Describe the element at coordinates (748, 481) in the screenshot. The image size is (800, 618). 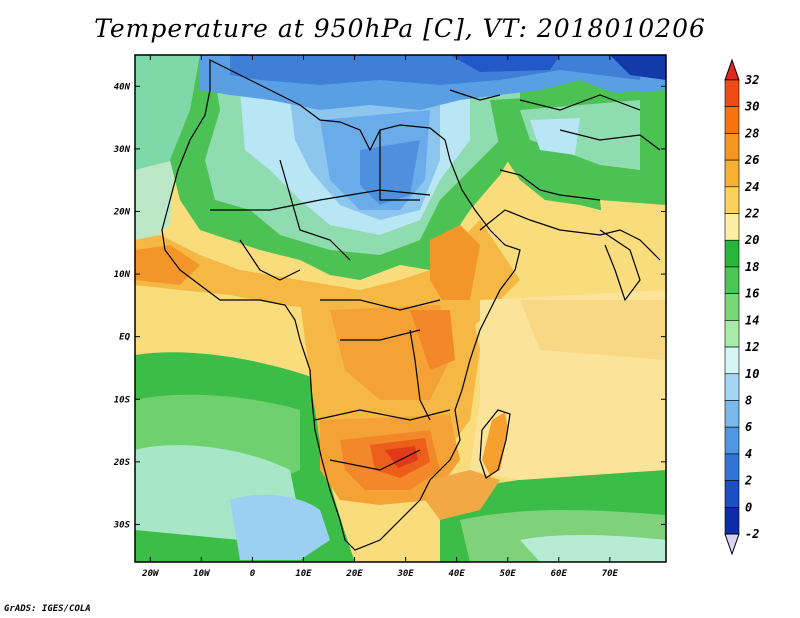
I see `colorbar-label: 2` at that location.